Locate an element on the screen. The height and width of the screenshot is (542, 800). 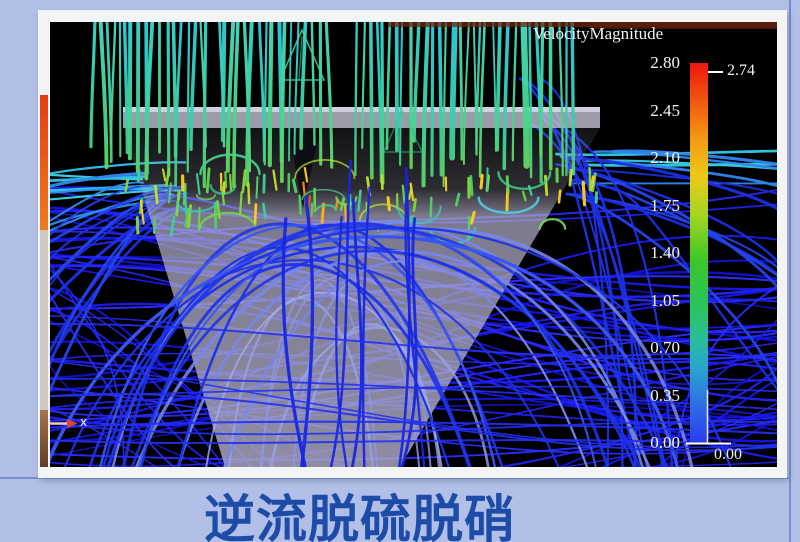
axis-indicator is located at coordinates (64, 423).